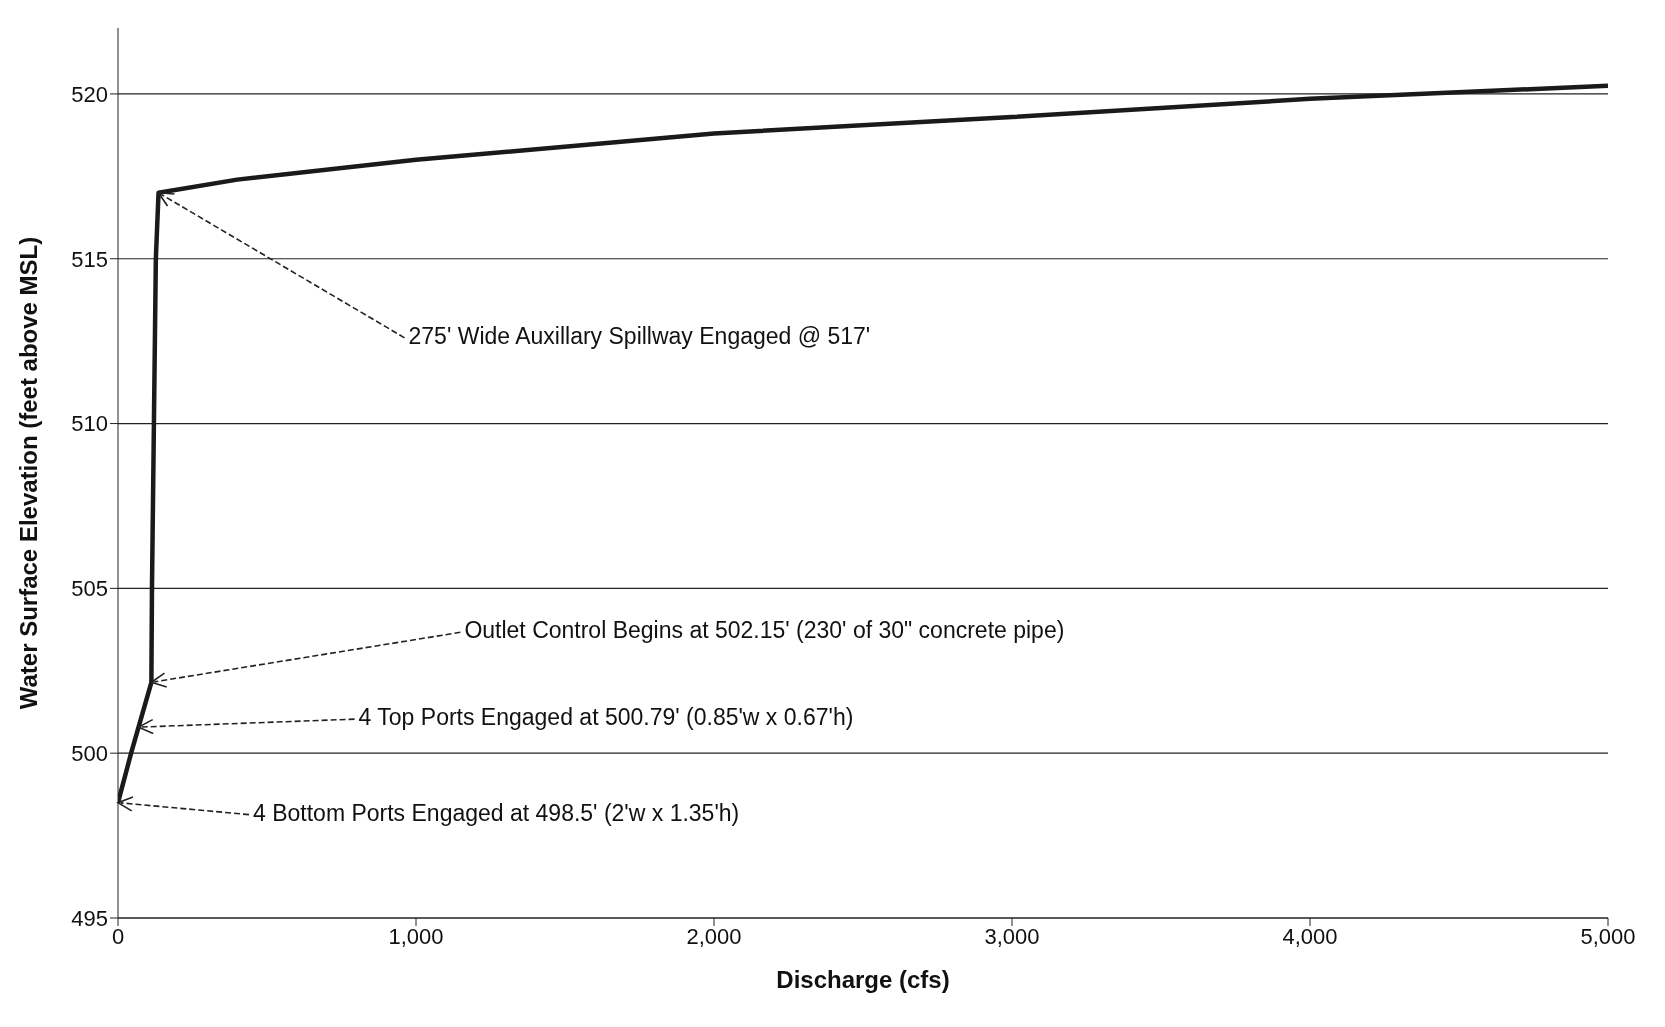 Image resolution: width=1665 pixels, height=1027 pixels. I want to click on y-tick-label: 500, so click(89, 753).